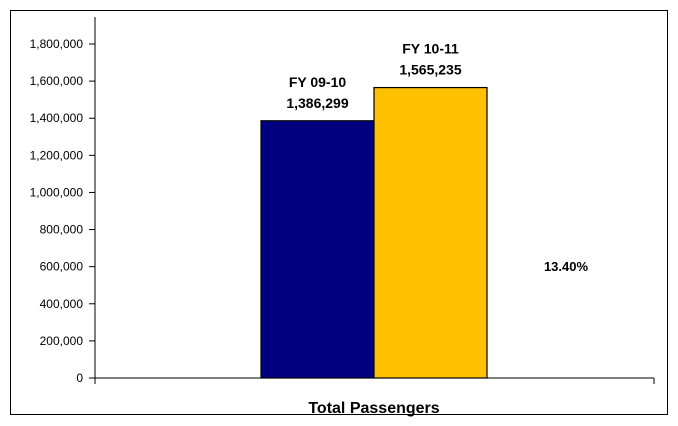 This screenshot has width=678, height=426. I want to click on y-tick-label: 1,600,000, so click(57, 81).